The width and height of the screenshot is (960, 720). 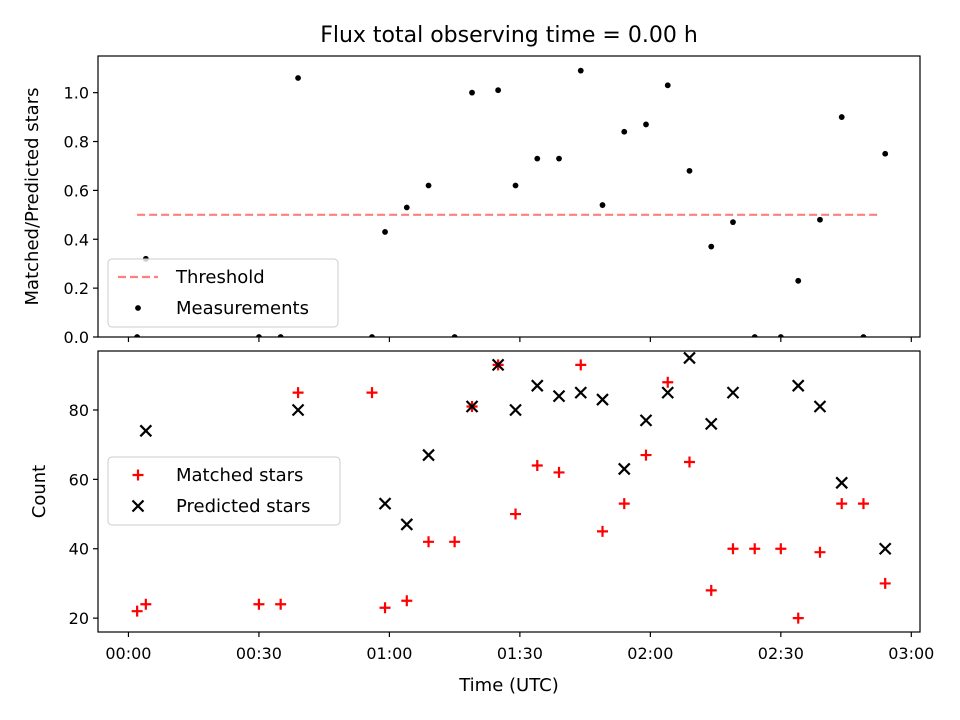 What do you see at coordinates (243, 506) in the screenshot?
I see `legend-label: Predicted stars` at bounding box center [243, 506].